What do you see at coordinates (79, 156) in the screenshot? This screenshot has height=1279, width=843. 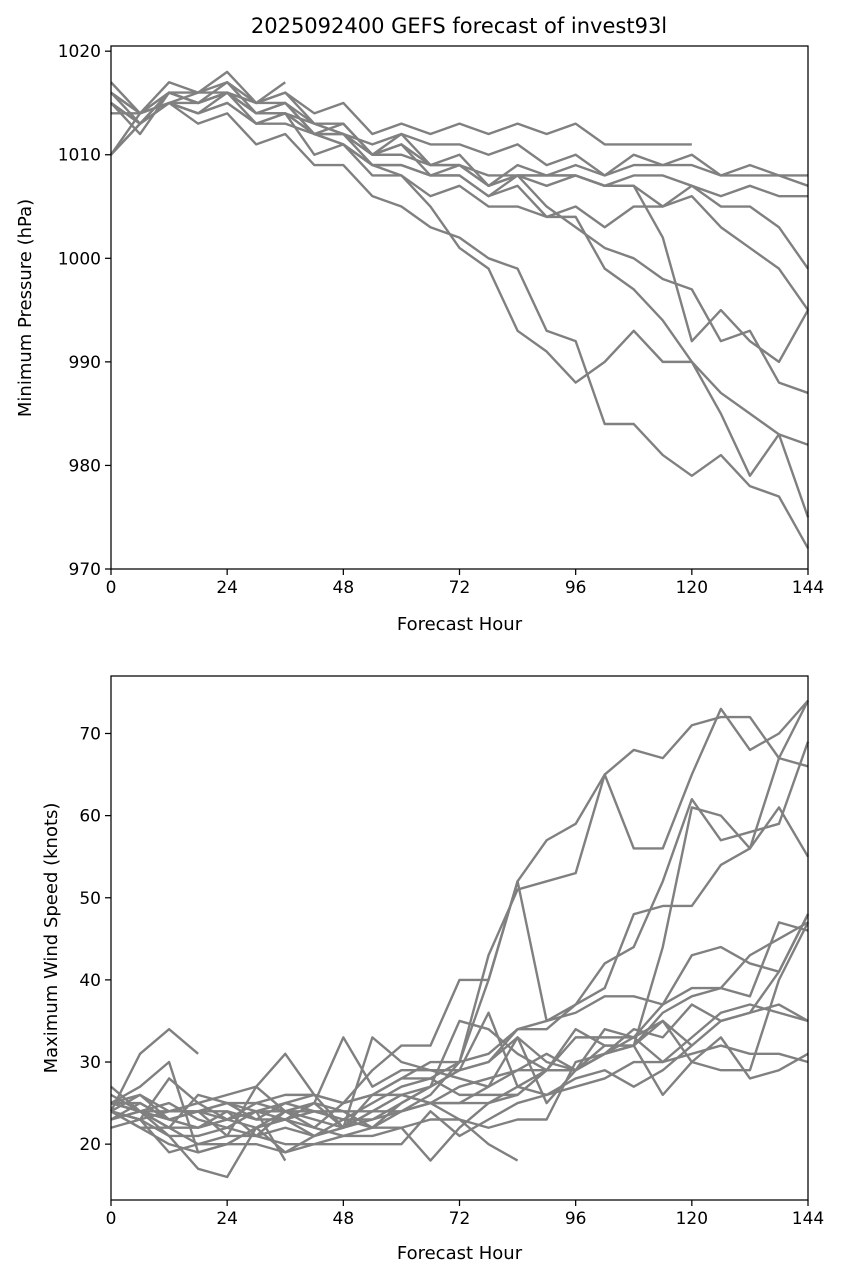 I see `pressure-y-tick-label: 1010` at bounding box center [79, 156].